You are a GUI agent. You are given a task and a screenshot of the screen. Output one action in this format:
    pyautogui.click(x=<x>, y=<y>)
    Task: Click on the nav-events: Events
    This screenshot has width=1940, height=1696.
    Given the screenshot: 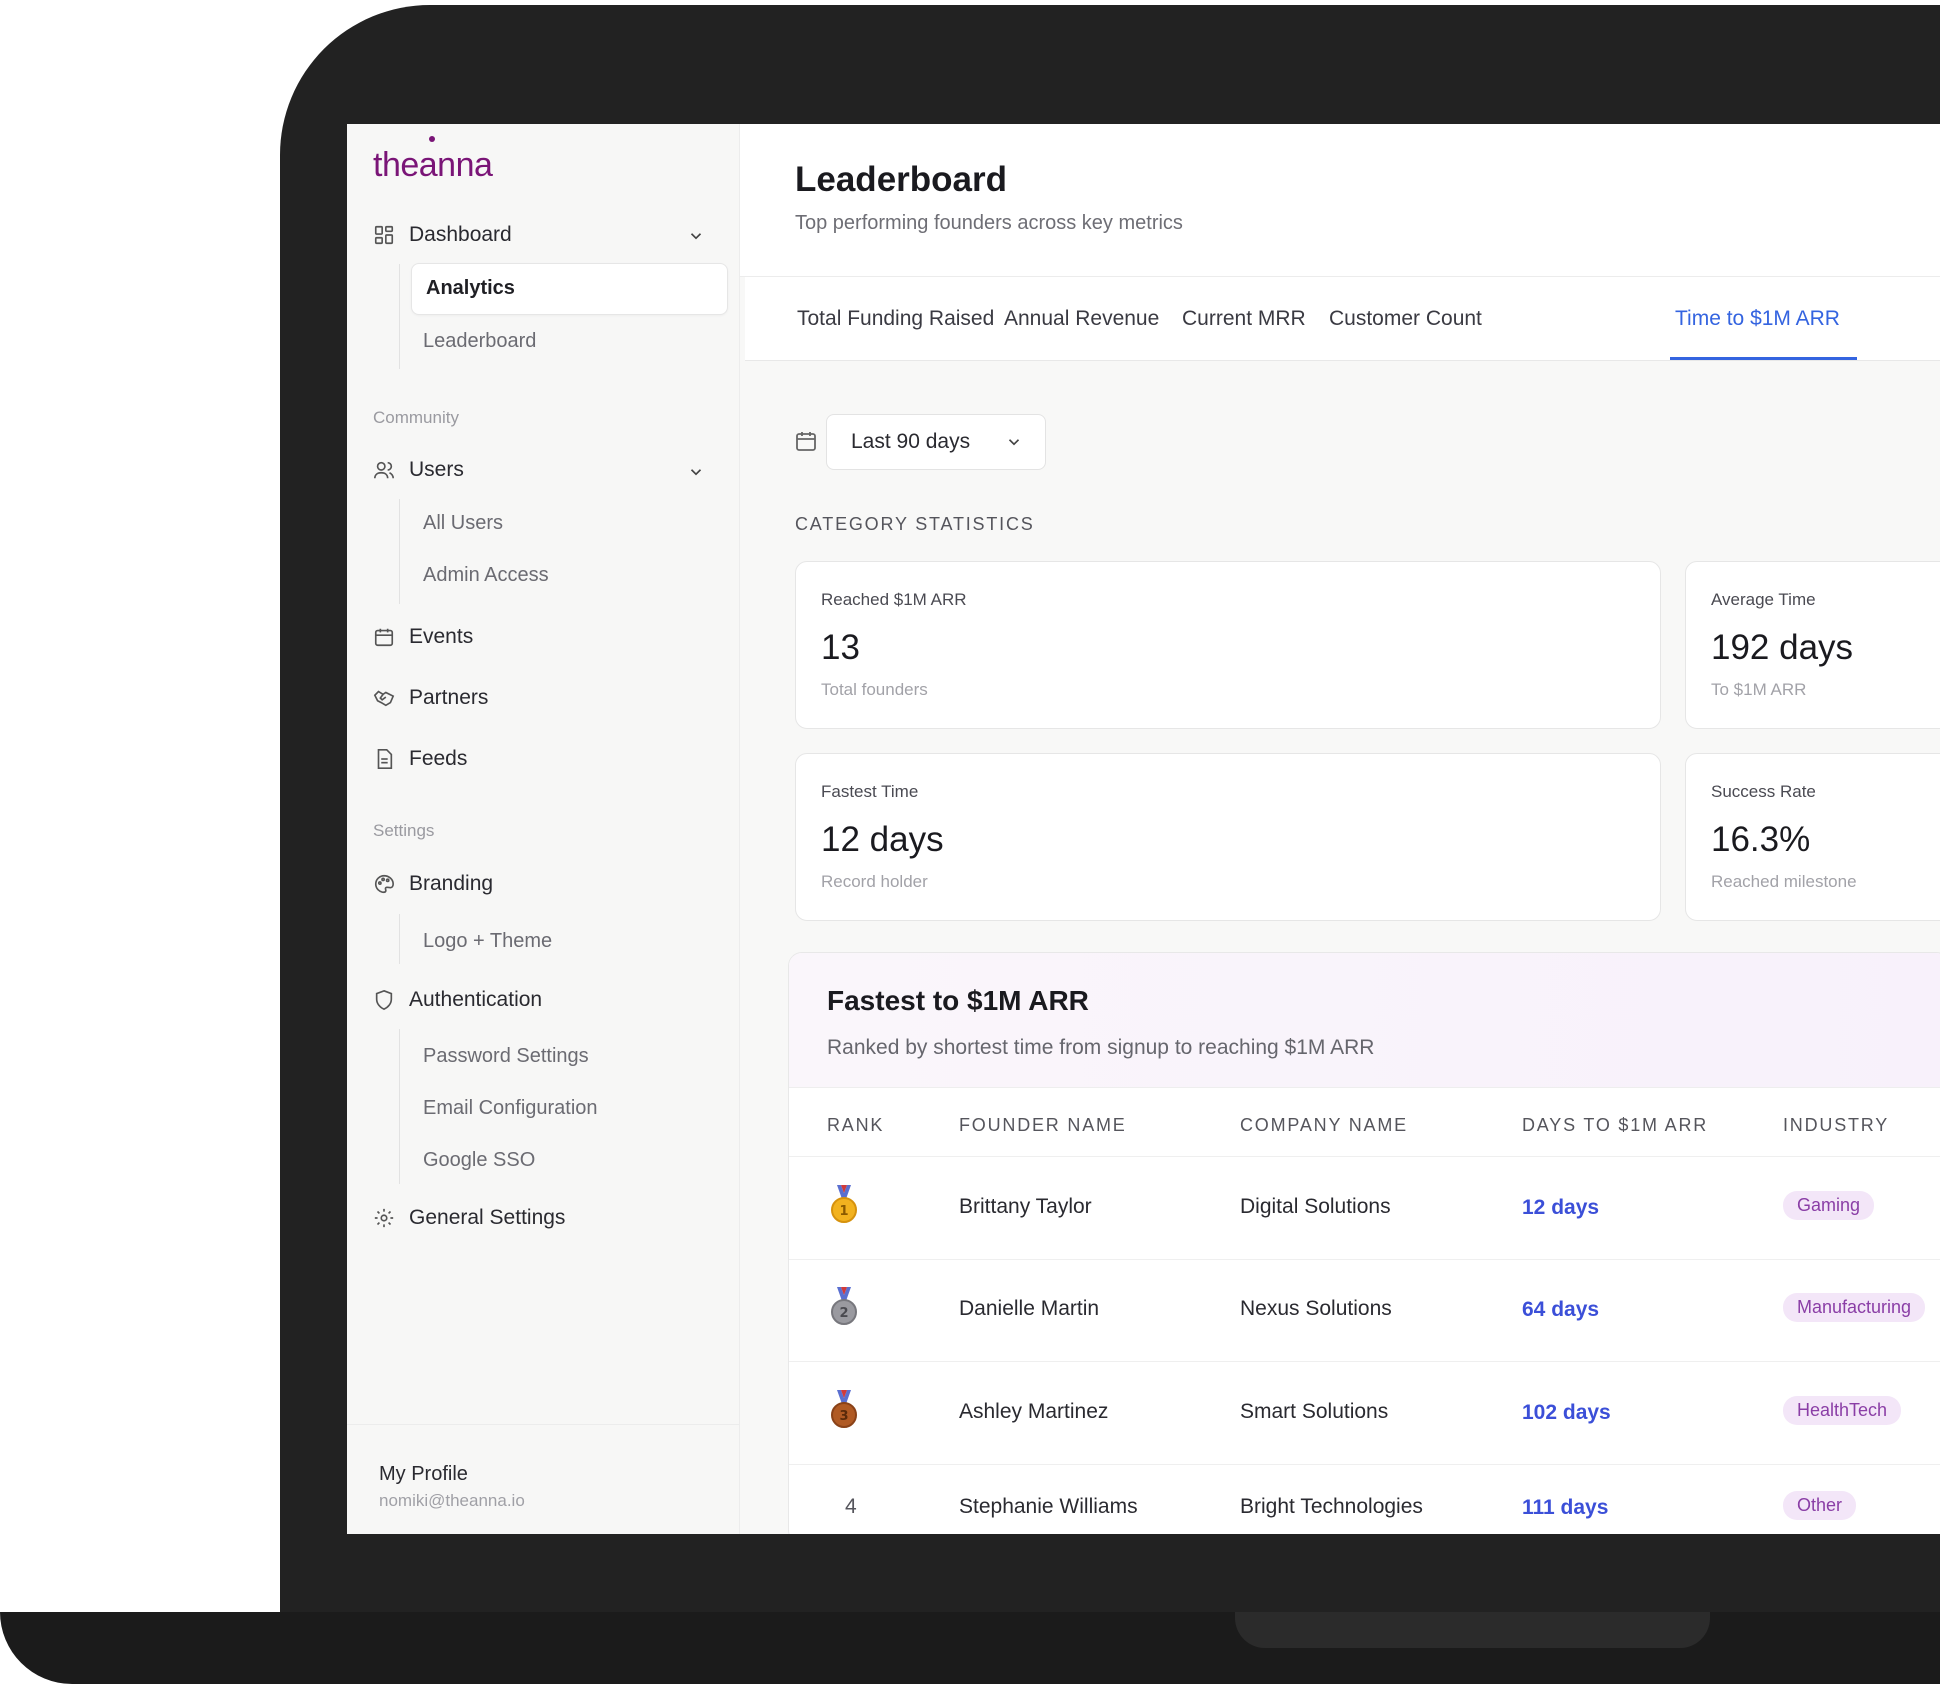 What is the action you would take?
    pyautogui.click(x=423, y=637)
    